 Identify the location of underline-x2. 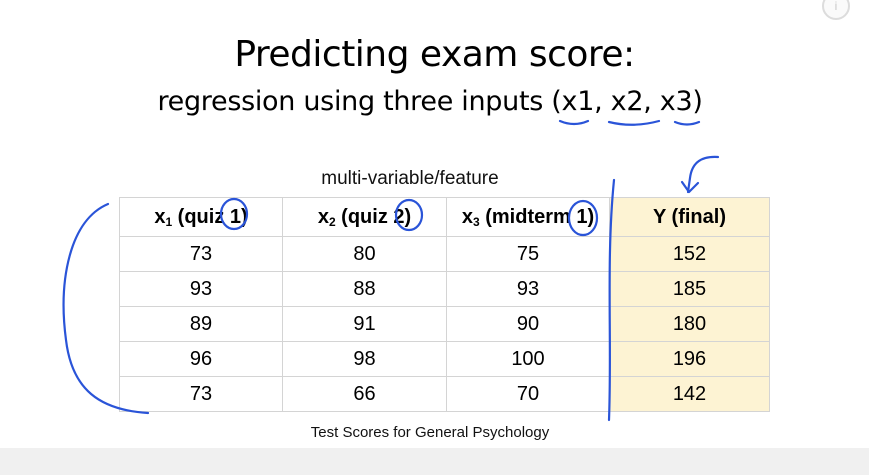
(634, 122).